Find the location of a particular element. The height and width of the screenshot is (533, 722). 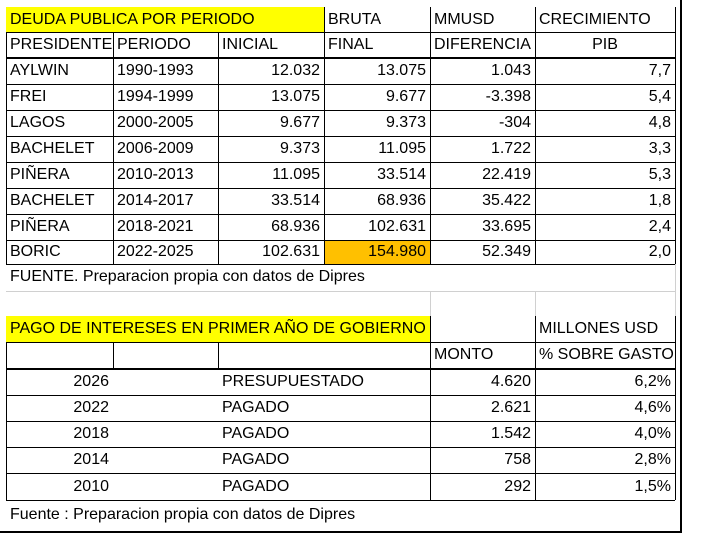

table-cell: 1,8 is located at coordinates (659, 200).